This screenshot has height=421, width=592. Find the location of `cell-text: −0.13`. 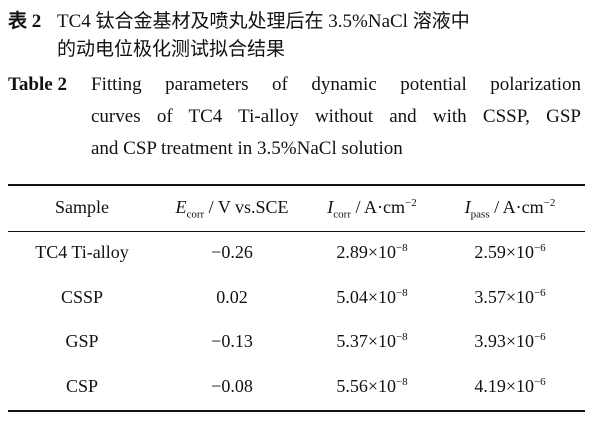

cell-text: −0.13 is located at coordinates (232, 341).